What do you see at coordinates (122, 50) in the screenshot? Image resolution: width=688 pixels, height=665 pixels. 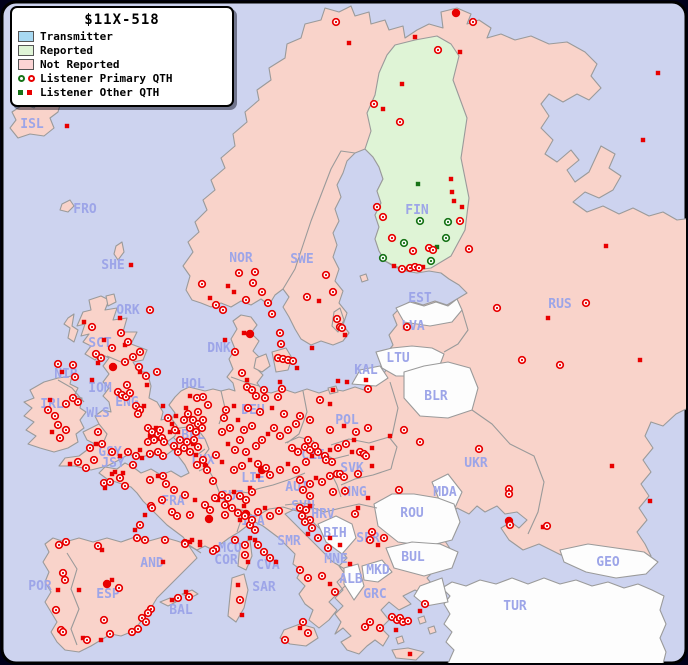 I see `legend-row-reported: Reported` at bounding box center [122, 50].